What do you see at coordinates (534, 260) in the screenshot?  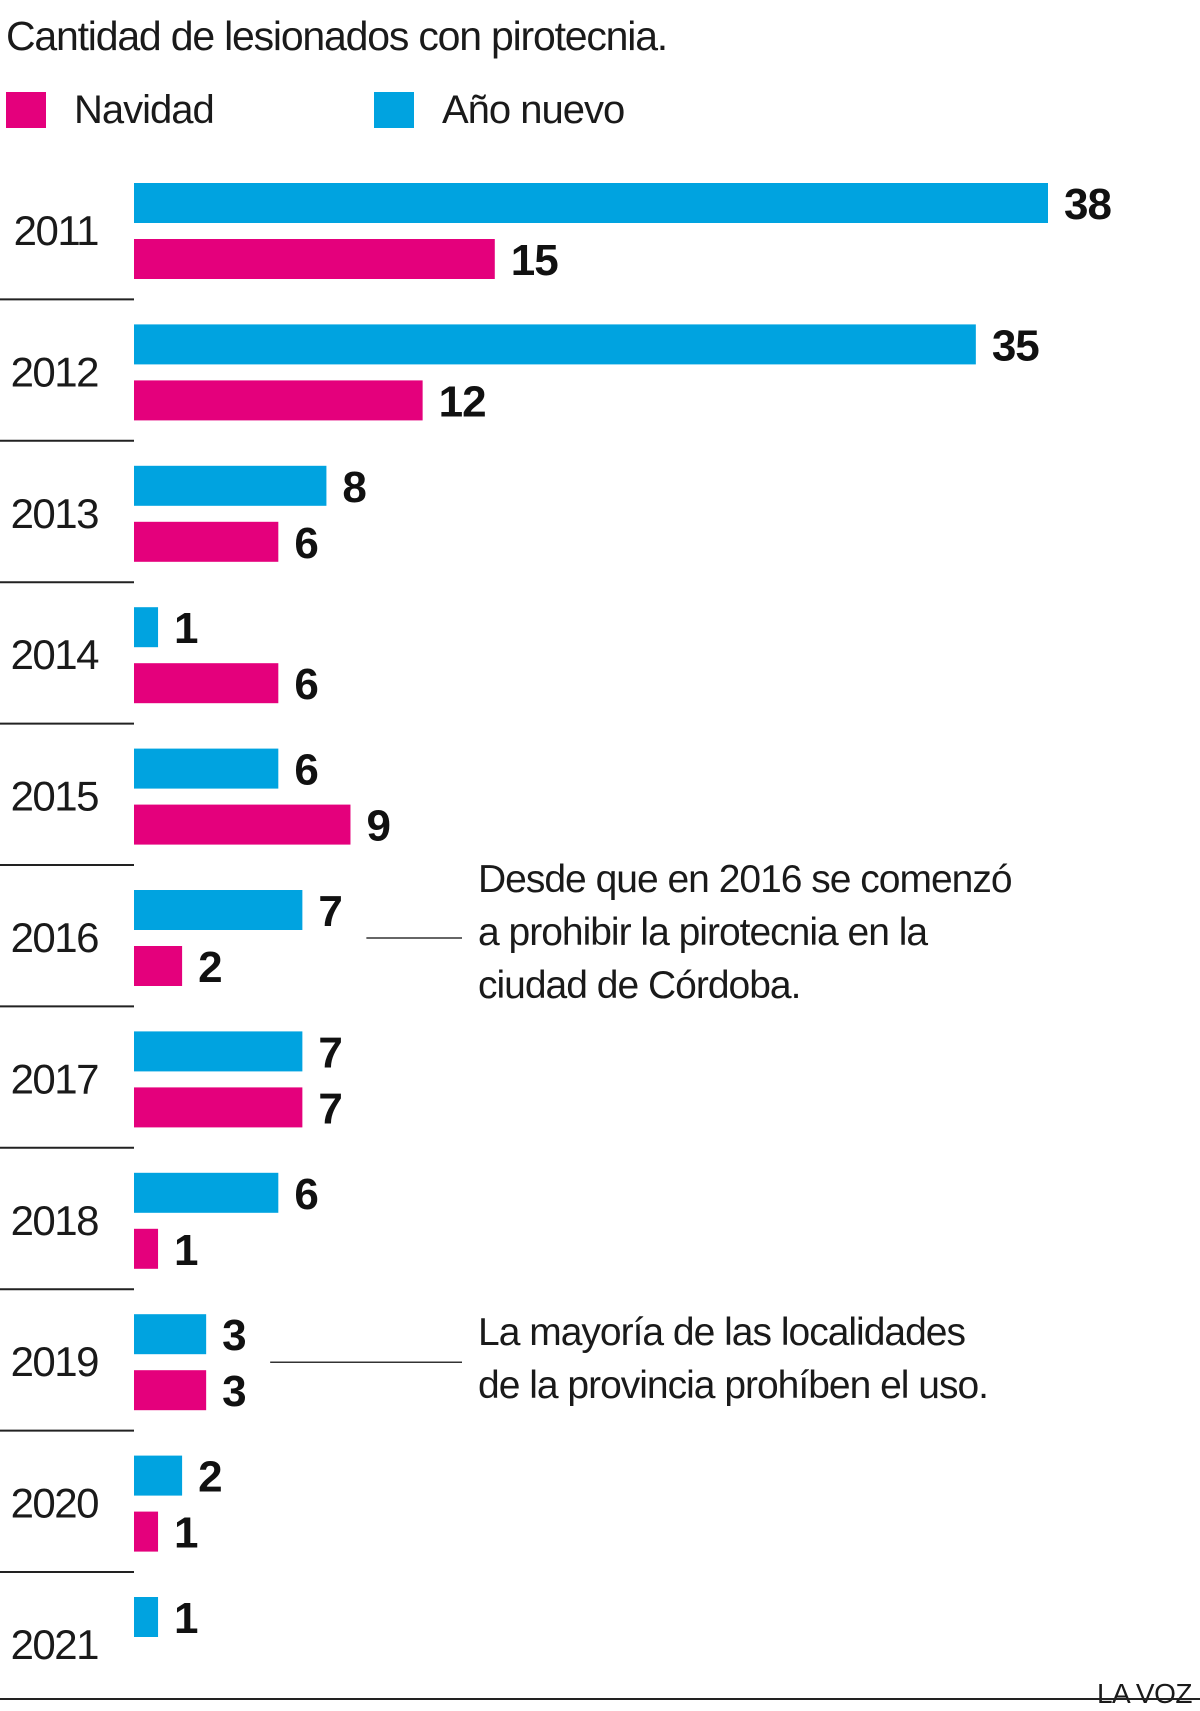 I see `value-label-navidad-2011: 15` at bounding box center [534, 260].